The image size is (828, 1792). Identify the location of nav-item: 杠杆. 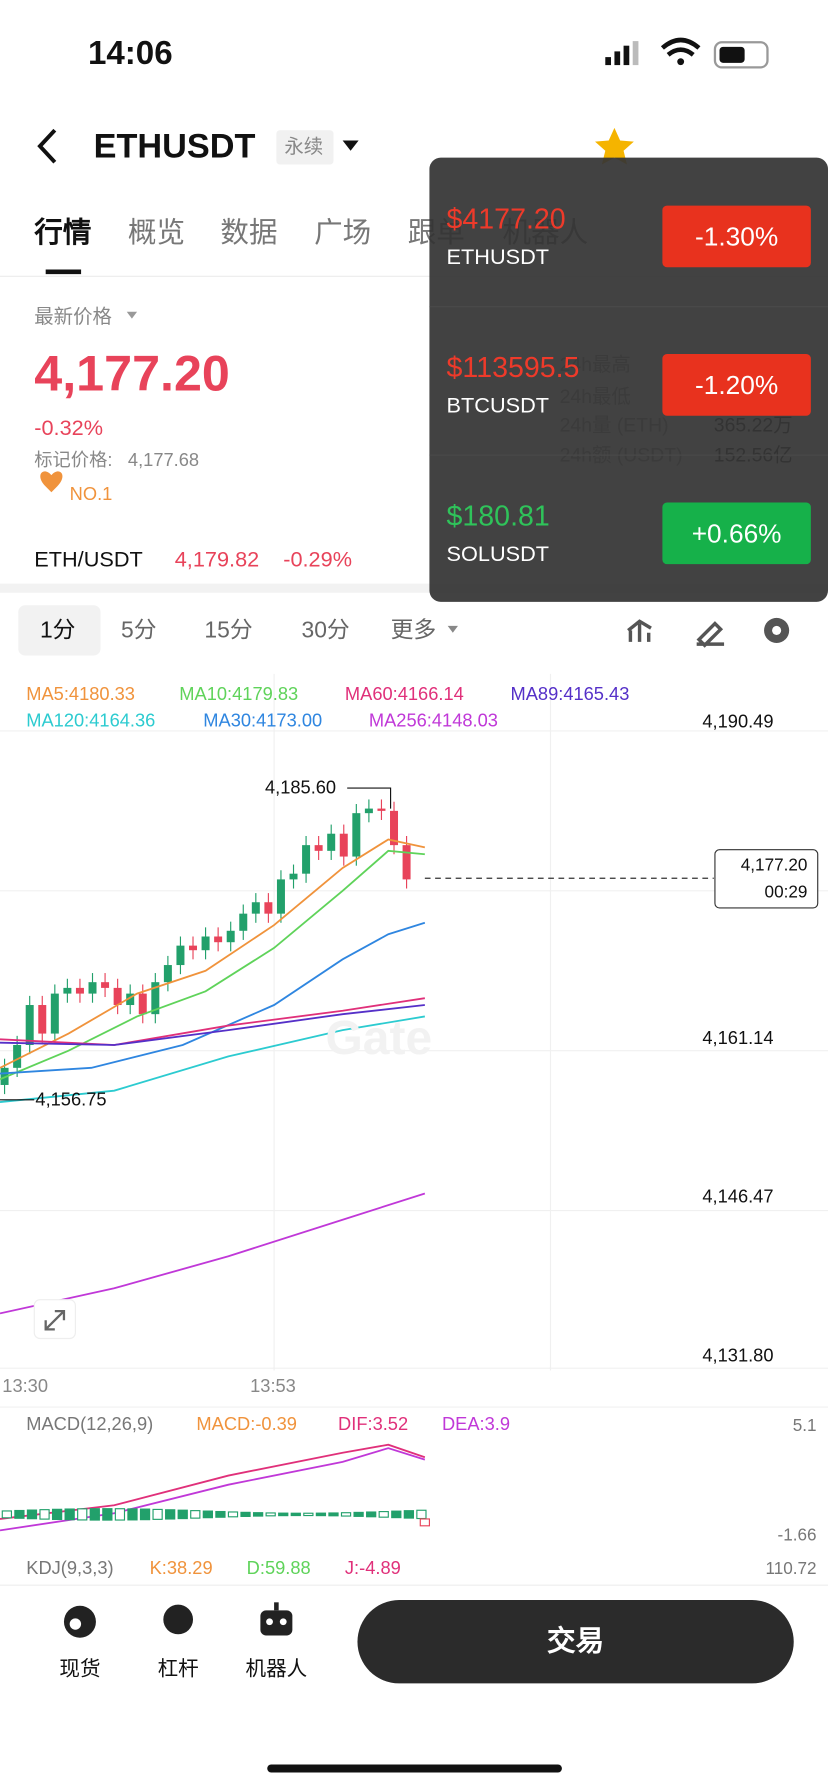
(178, 1668).